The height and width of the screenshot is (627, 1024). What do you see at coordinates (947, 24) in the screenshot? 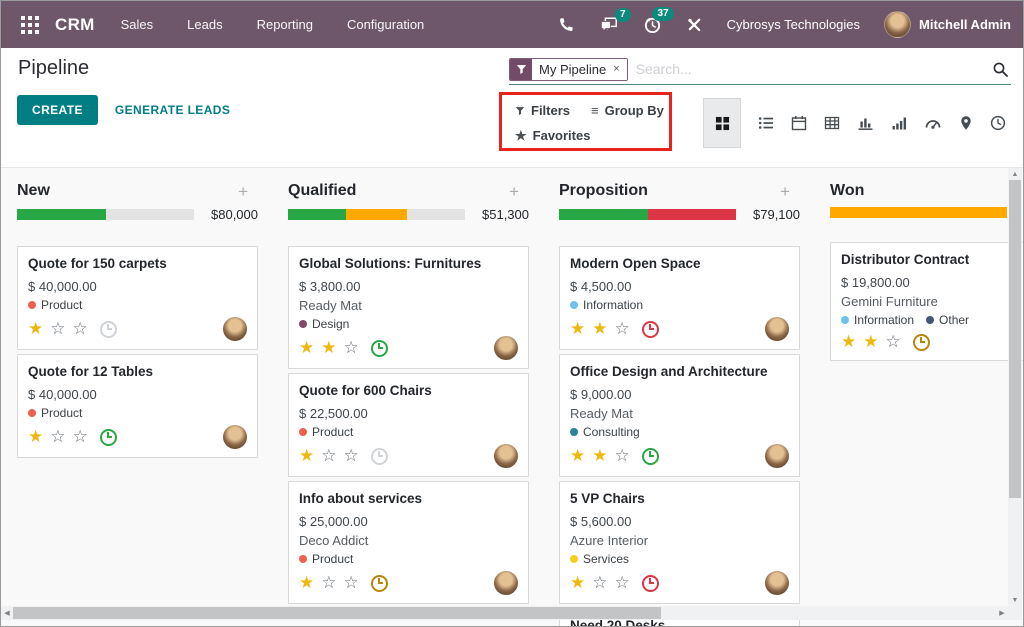
I see `user-menu: Mitchell Admin` at bounding box center [947, 24].